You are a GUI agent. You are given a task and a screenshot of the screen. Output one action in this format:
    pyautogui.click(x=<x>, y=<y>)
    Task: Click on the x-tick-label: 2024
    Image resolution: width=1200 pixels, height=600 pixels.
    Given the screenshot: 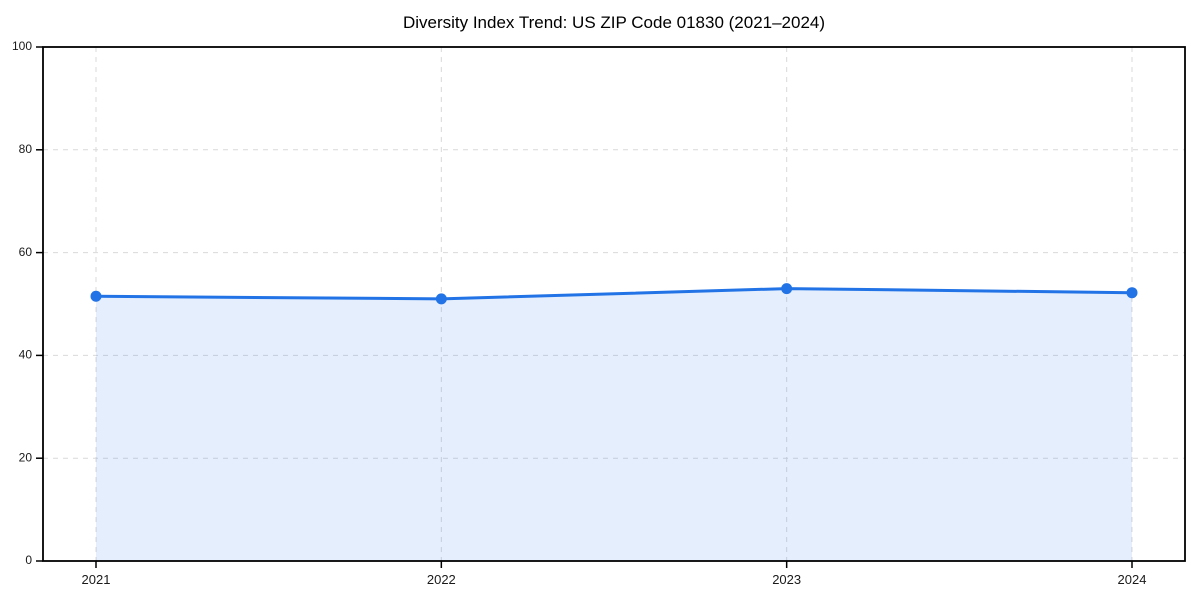 What is the action you would take?
    pyautogui.click(x=1132, y=579)
    